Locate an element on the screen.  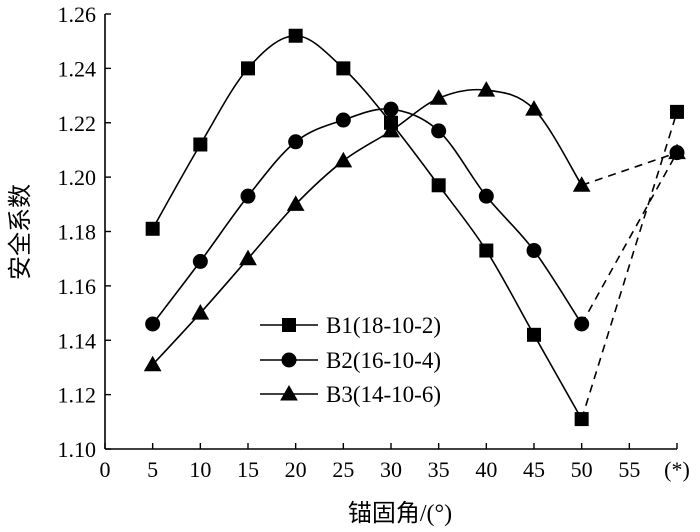
x-tick-label: 45 is located at coordinates (534, 469).